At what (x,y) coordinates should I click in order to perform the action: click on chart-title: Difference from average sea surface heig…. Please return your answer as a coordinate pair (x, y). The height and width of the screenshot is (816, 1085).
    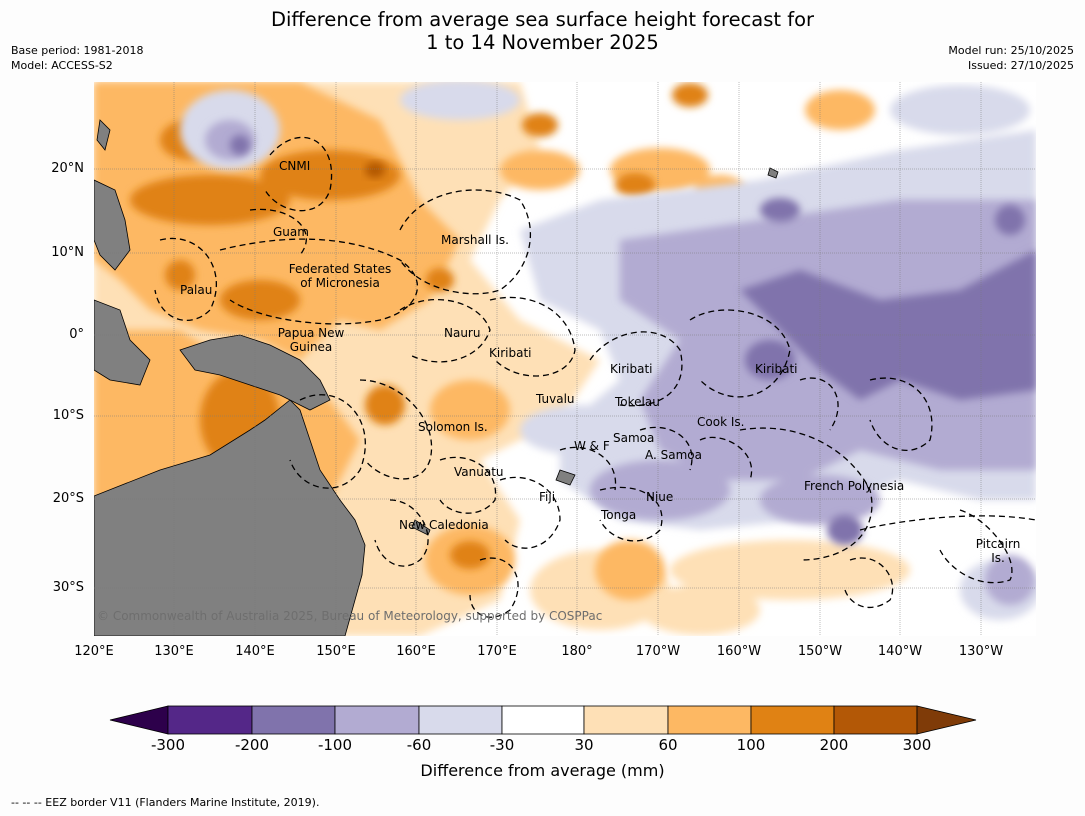
    Looking at the image, I should click on (542, 31).